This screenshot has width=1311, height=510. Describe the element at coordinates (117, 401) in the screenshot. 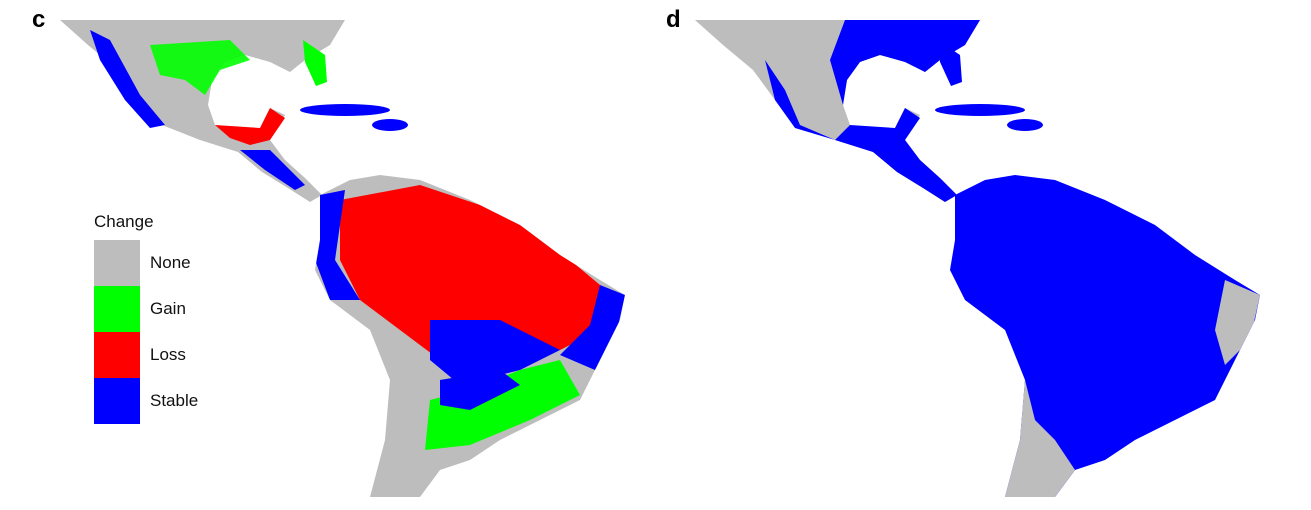

I see `legend-swatch-stable` at that location.